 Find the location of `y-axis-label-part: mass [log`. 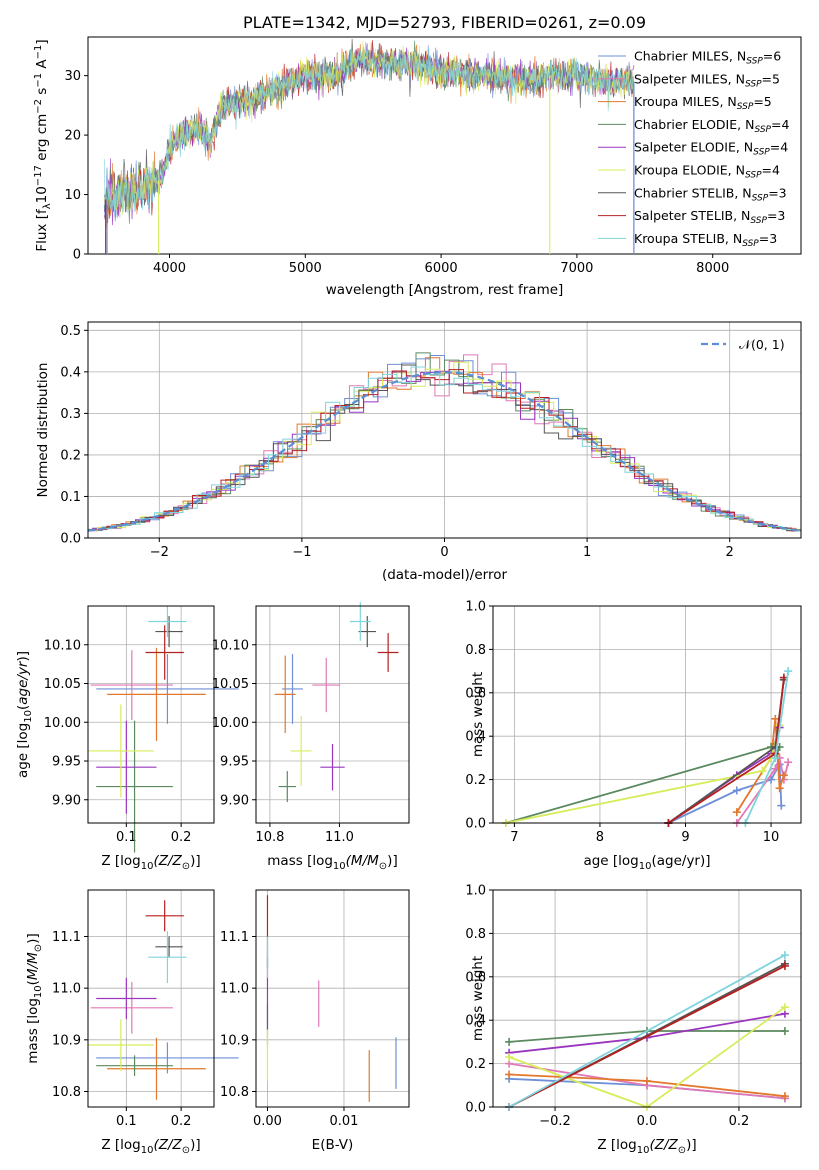

y-axis-label-part: mass [log is located at coordinates (33, 1031).